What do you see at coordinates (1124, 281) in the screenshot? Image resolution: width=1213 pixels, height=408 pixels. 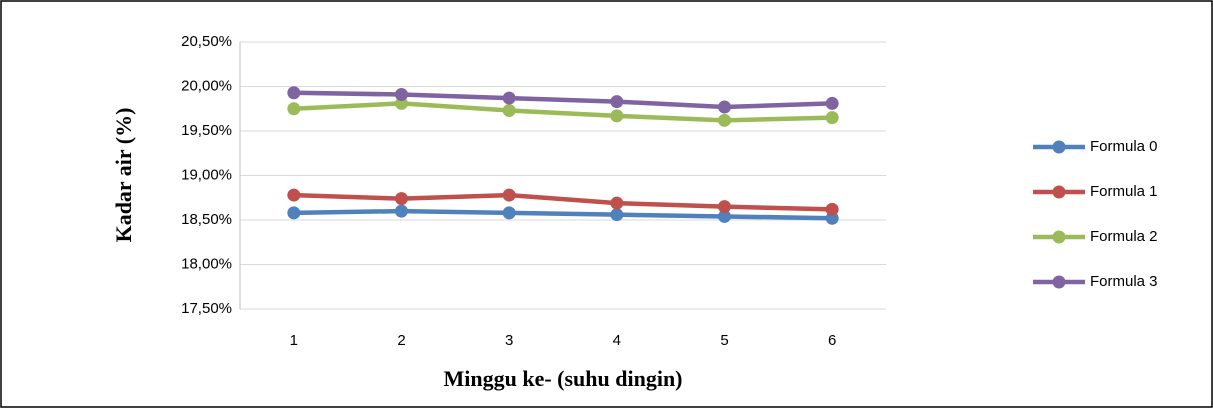 I see `legend-label: Formula 3` at bounding box center [1124, 281].